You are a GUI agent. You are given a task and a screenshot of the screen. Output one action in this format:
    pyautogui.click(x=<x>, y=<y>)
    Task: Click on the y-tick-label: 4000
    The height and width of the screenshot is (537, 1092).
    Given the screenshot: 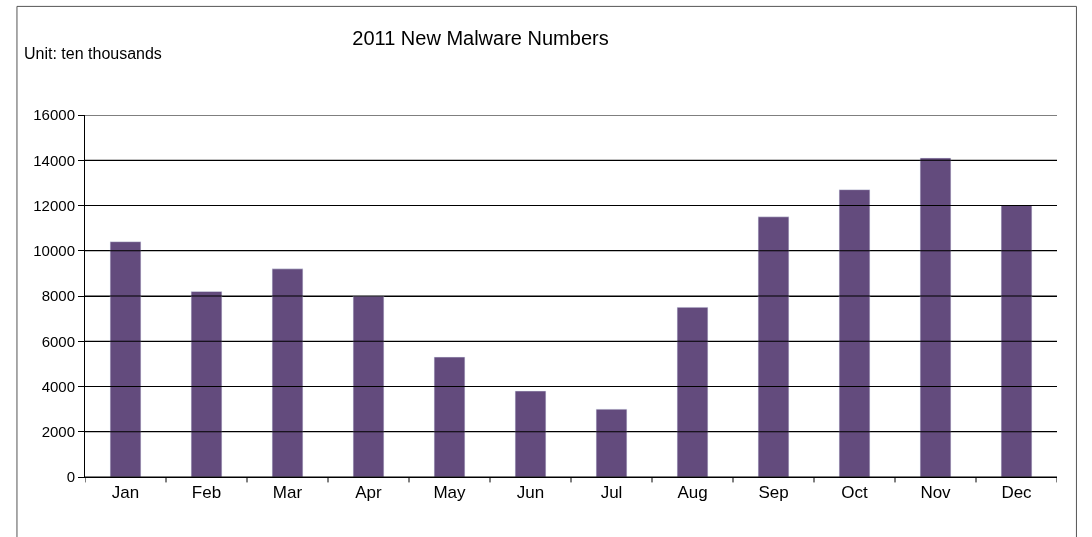 What is the action you would take?
    pyautogui.click(x=58, y=386)
    